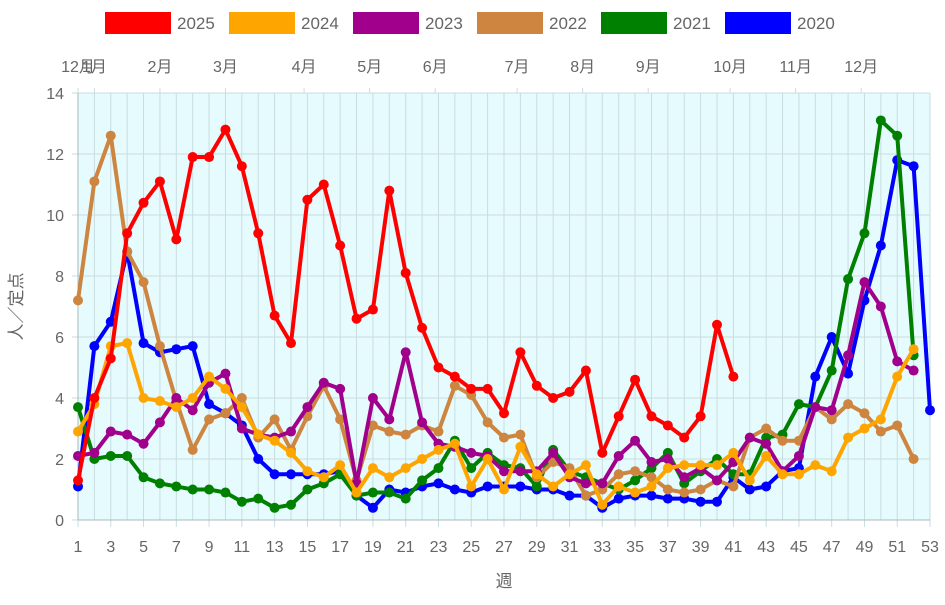  What do you see at coordinates (275, 547) in the screenshot?
I see `x-tick-label: 13` at bounding box center [275, 547].